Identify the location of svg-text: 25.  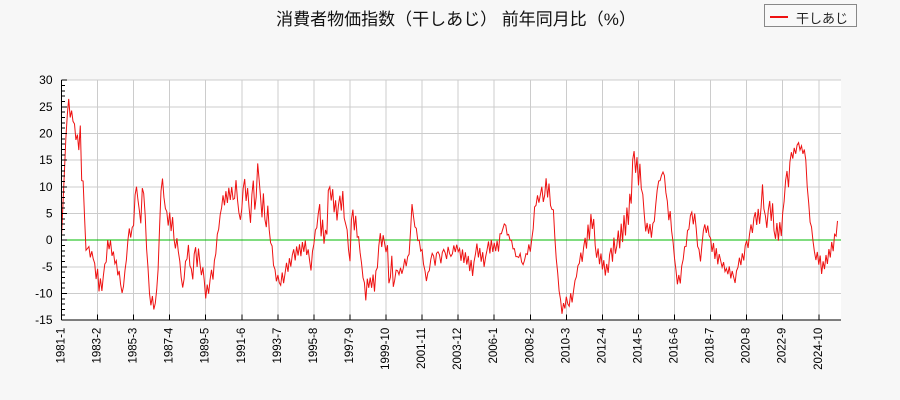
(46, 107).